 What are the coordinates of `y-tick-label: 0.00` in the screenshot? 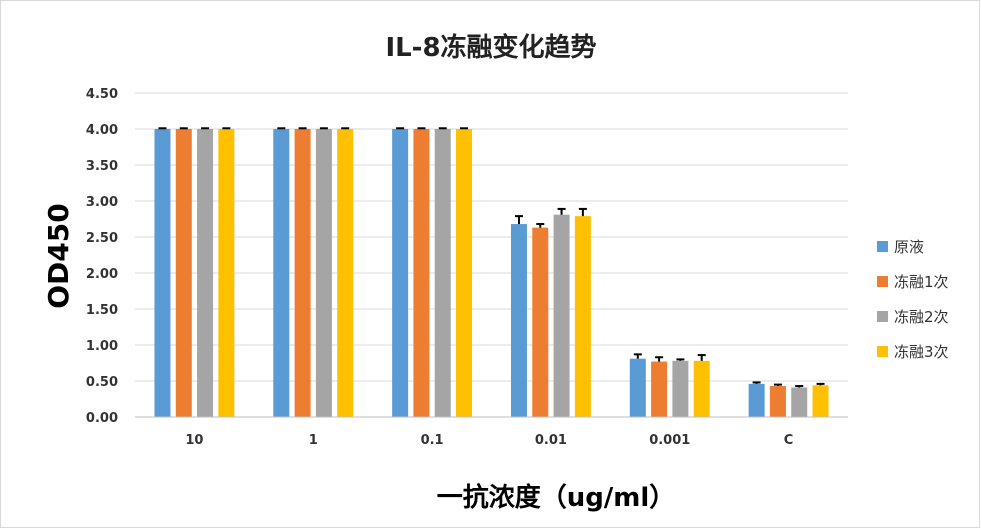 It's located at (102, 418).